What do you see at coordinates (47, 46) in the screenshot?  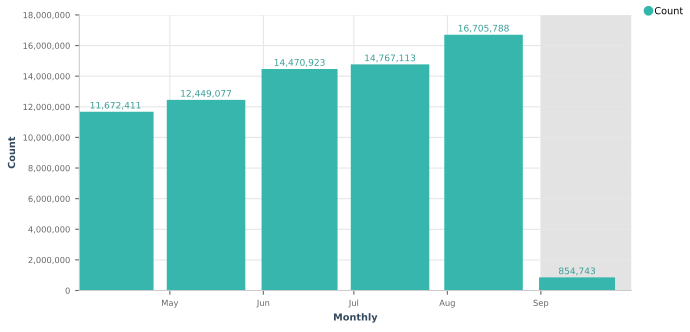 I see `y-tick-label: 16,000,000` at bounding box center [47, 46].